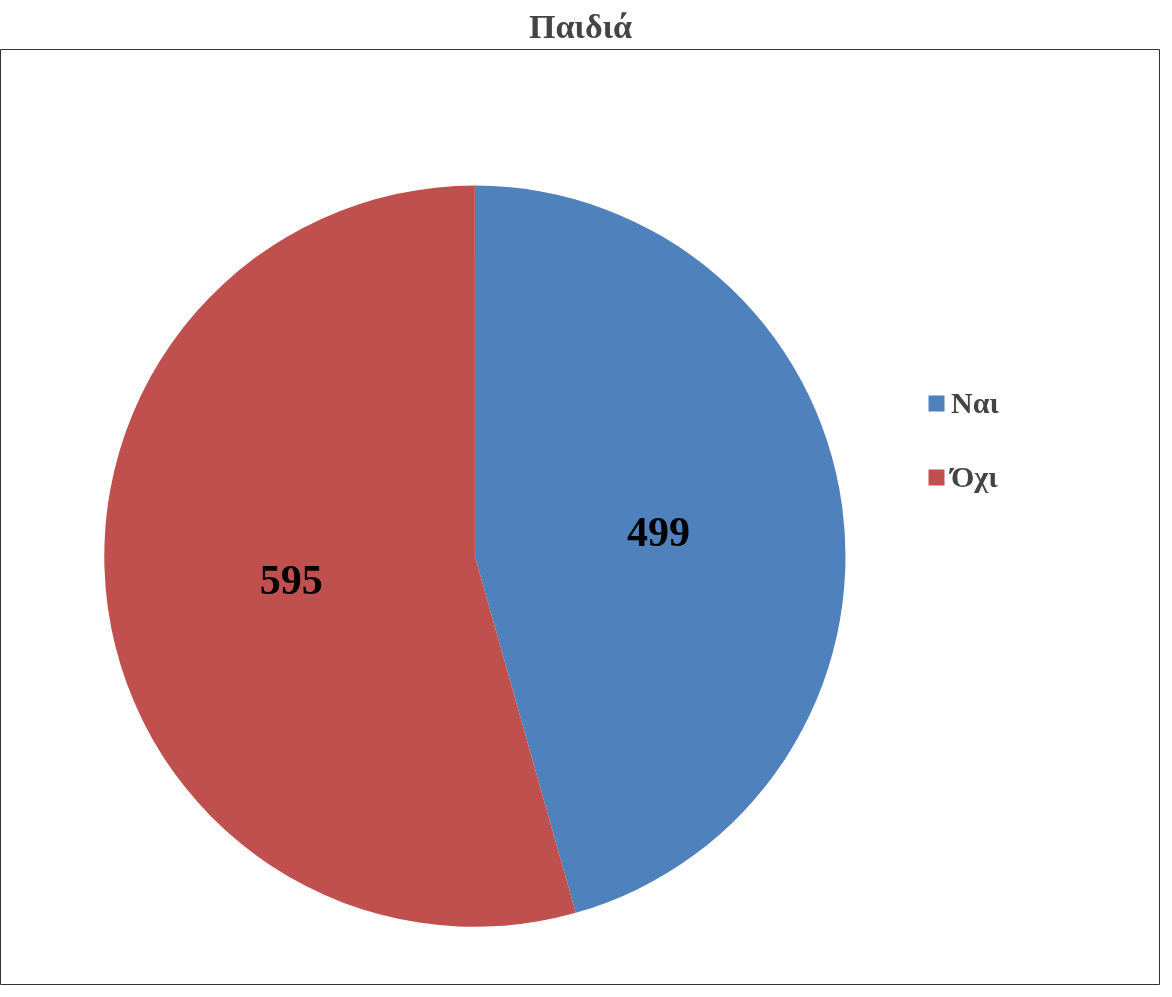 This screenshot has height=997, width=1172. Describe the element at coordinates (974, 477) in the screenshot. I see `legend-label: Όχι` at that location.